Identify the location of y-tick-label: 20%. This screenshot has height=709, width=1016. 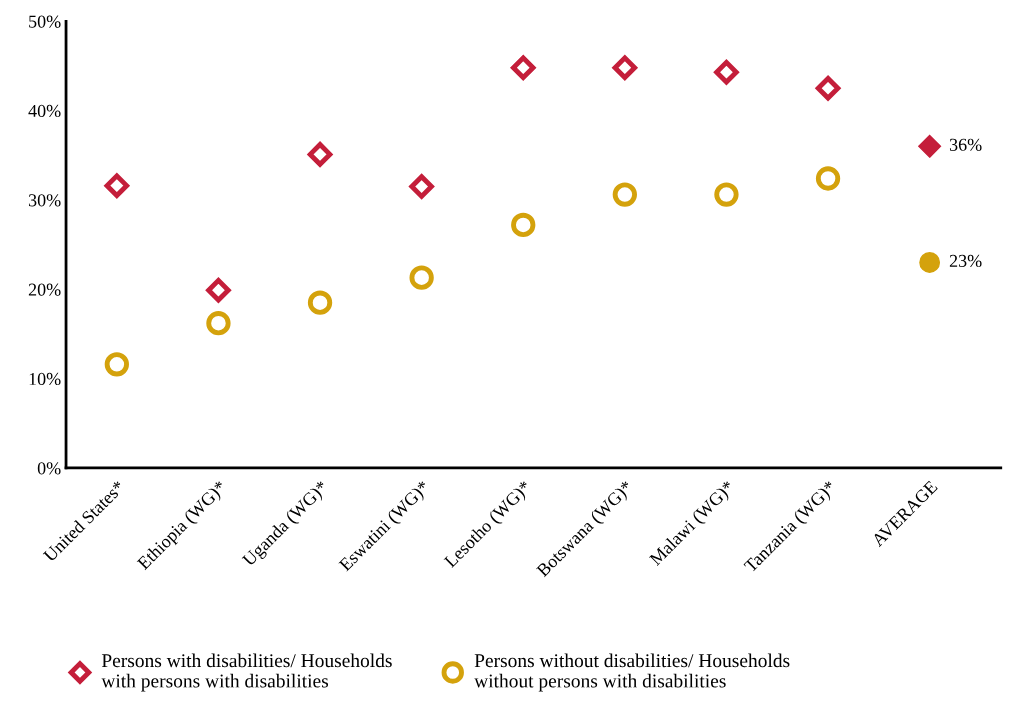
(44, 289).